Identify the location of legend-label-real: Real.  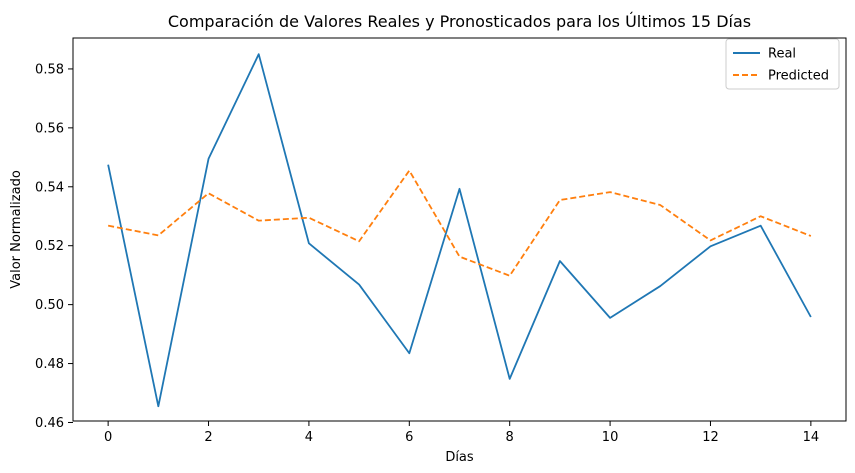
(782, 54).